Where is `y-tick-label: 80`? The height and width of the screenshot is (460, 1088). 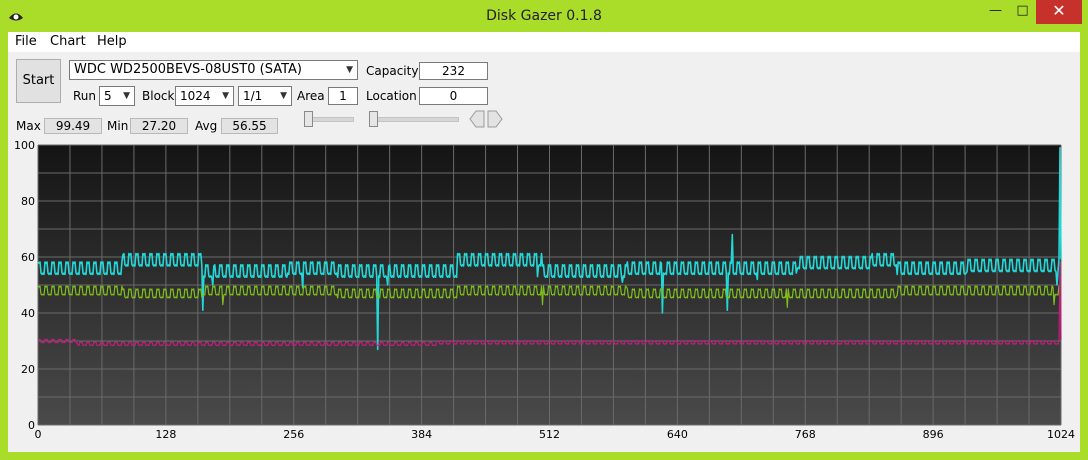 y-tick-label: 80 is located at coordinates (28, 201).